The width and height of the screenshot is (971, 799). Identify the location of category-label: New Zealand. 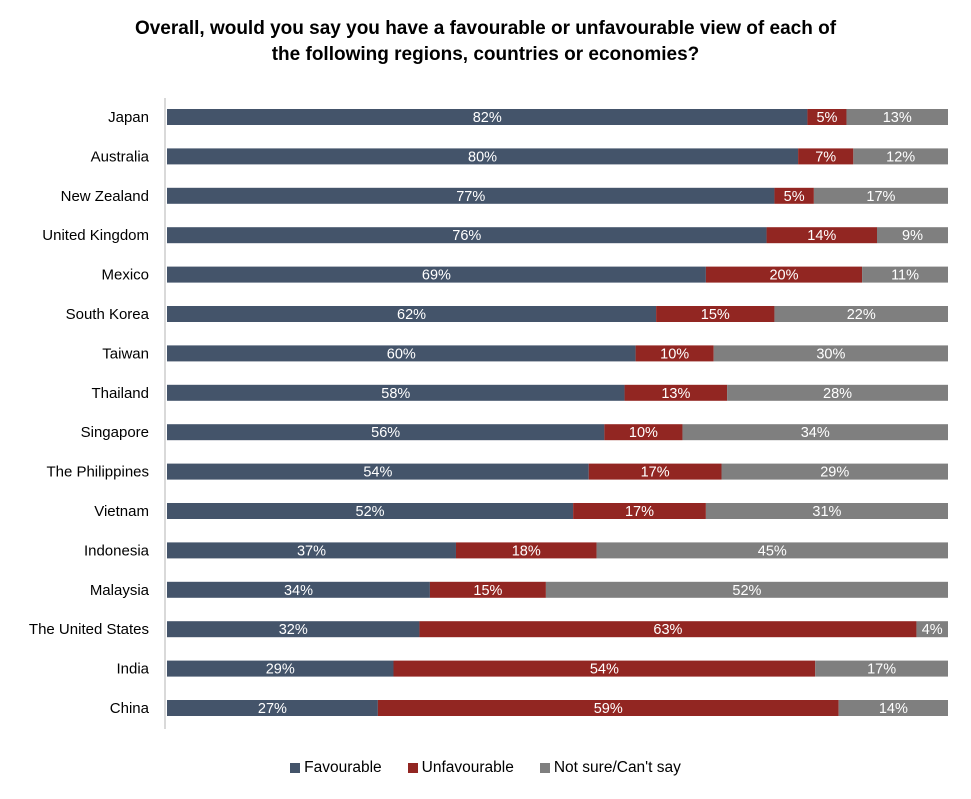
(105, 196).